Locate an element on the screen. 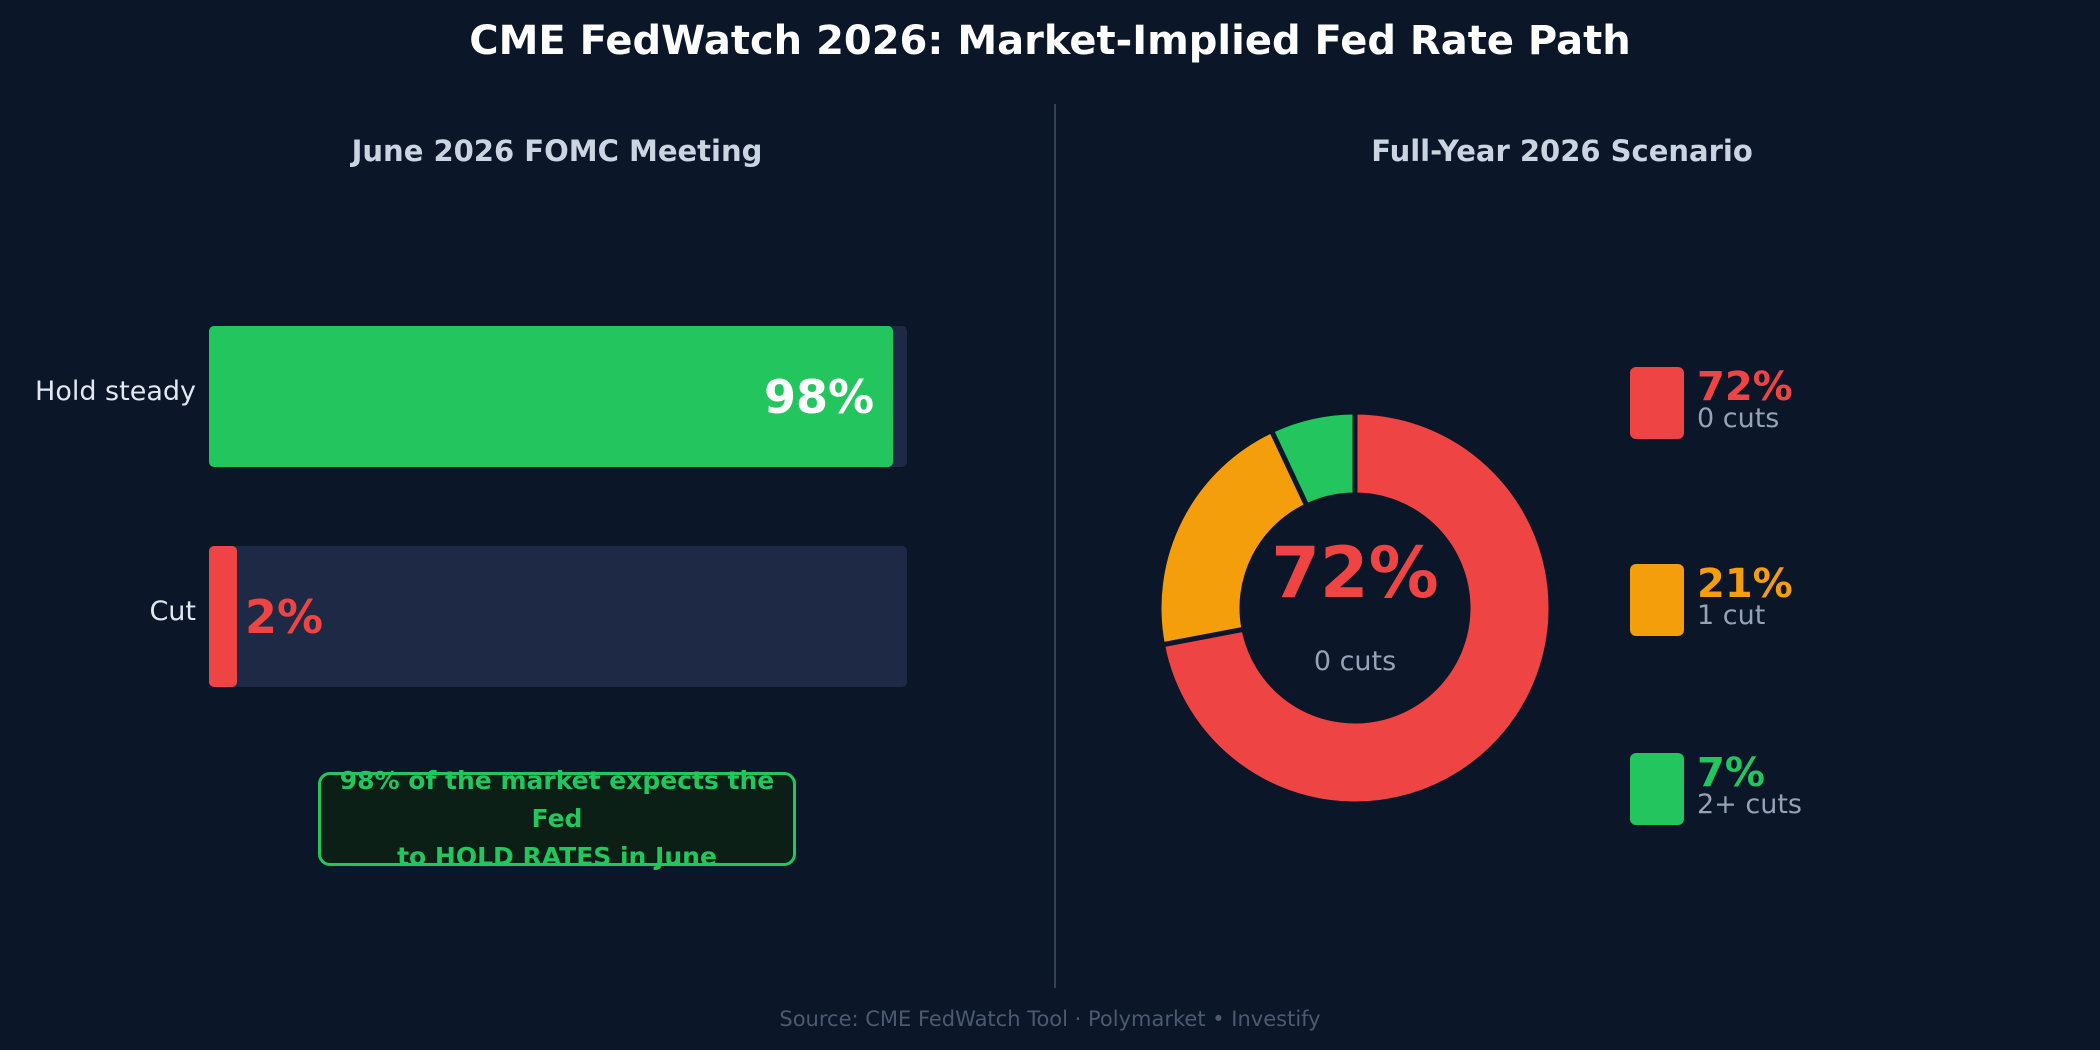  full-year-panel-title: Full-Year 2026 Scenario is located at coordinates (1562, 151).